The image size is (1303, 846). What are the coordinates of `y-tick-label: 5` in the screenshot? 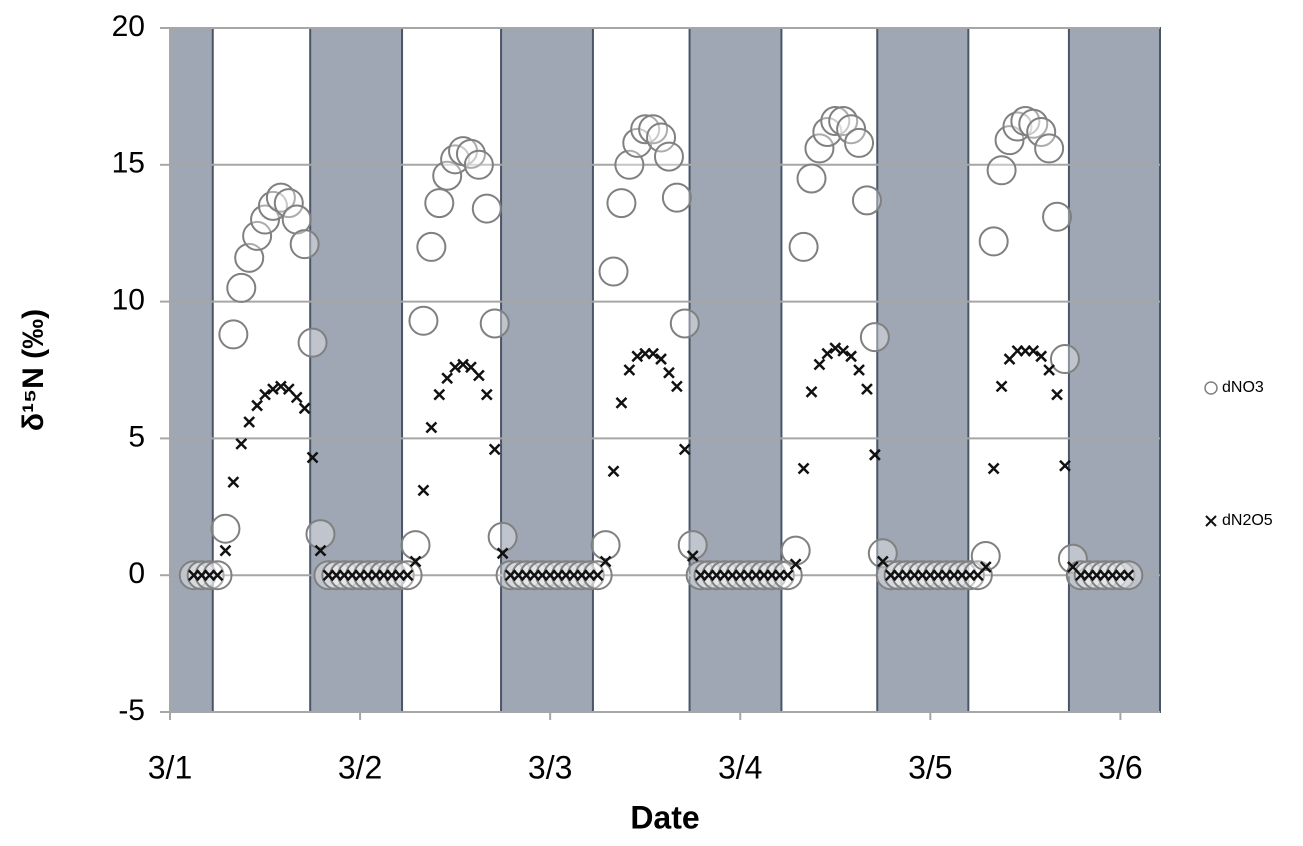 It's located at (136, 436).